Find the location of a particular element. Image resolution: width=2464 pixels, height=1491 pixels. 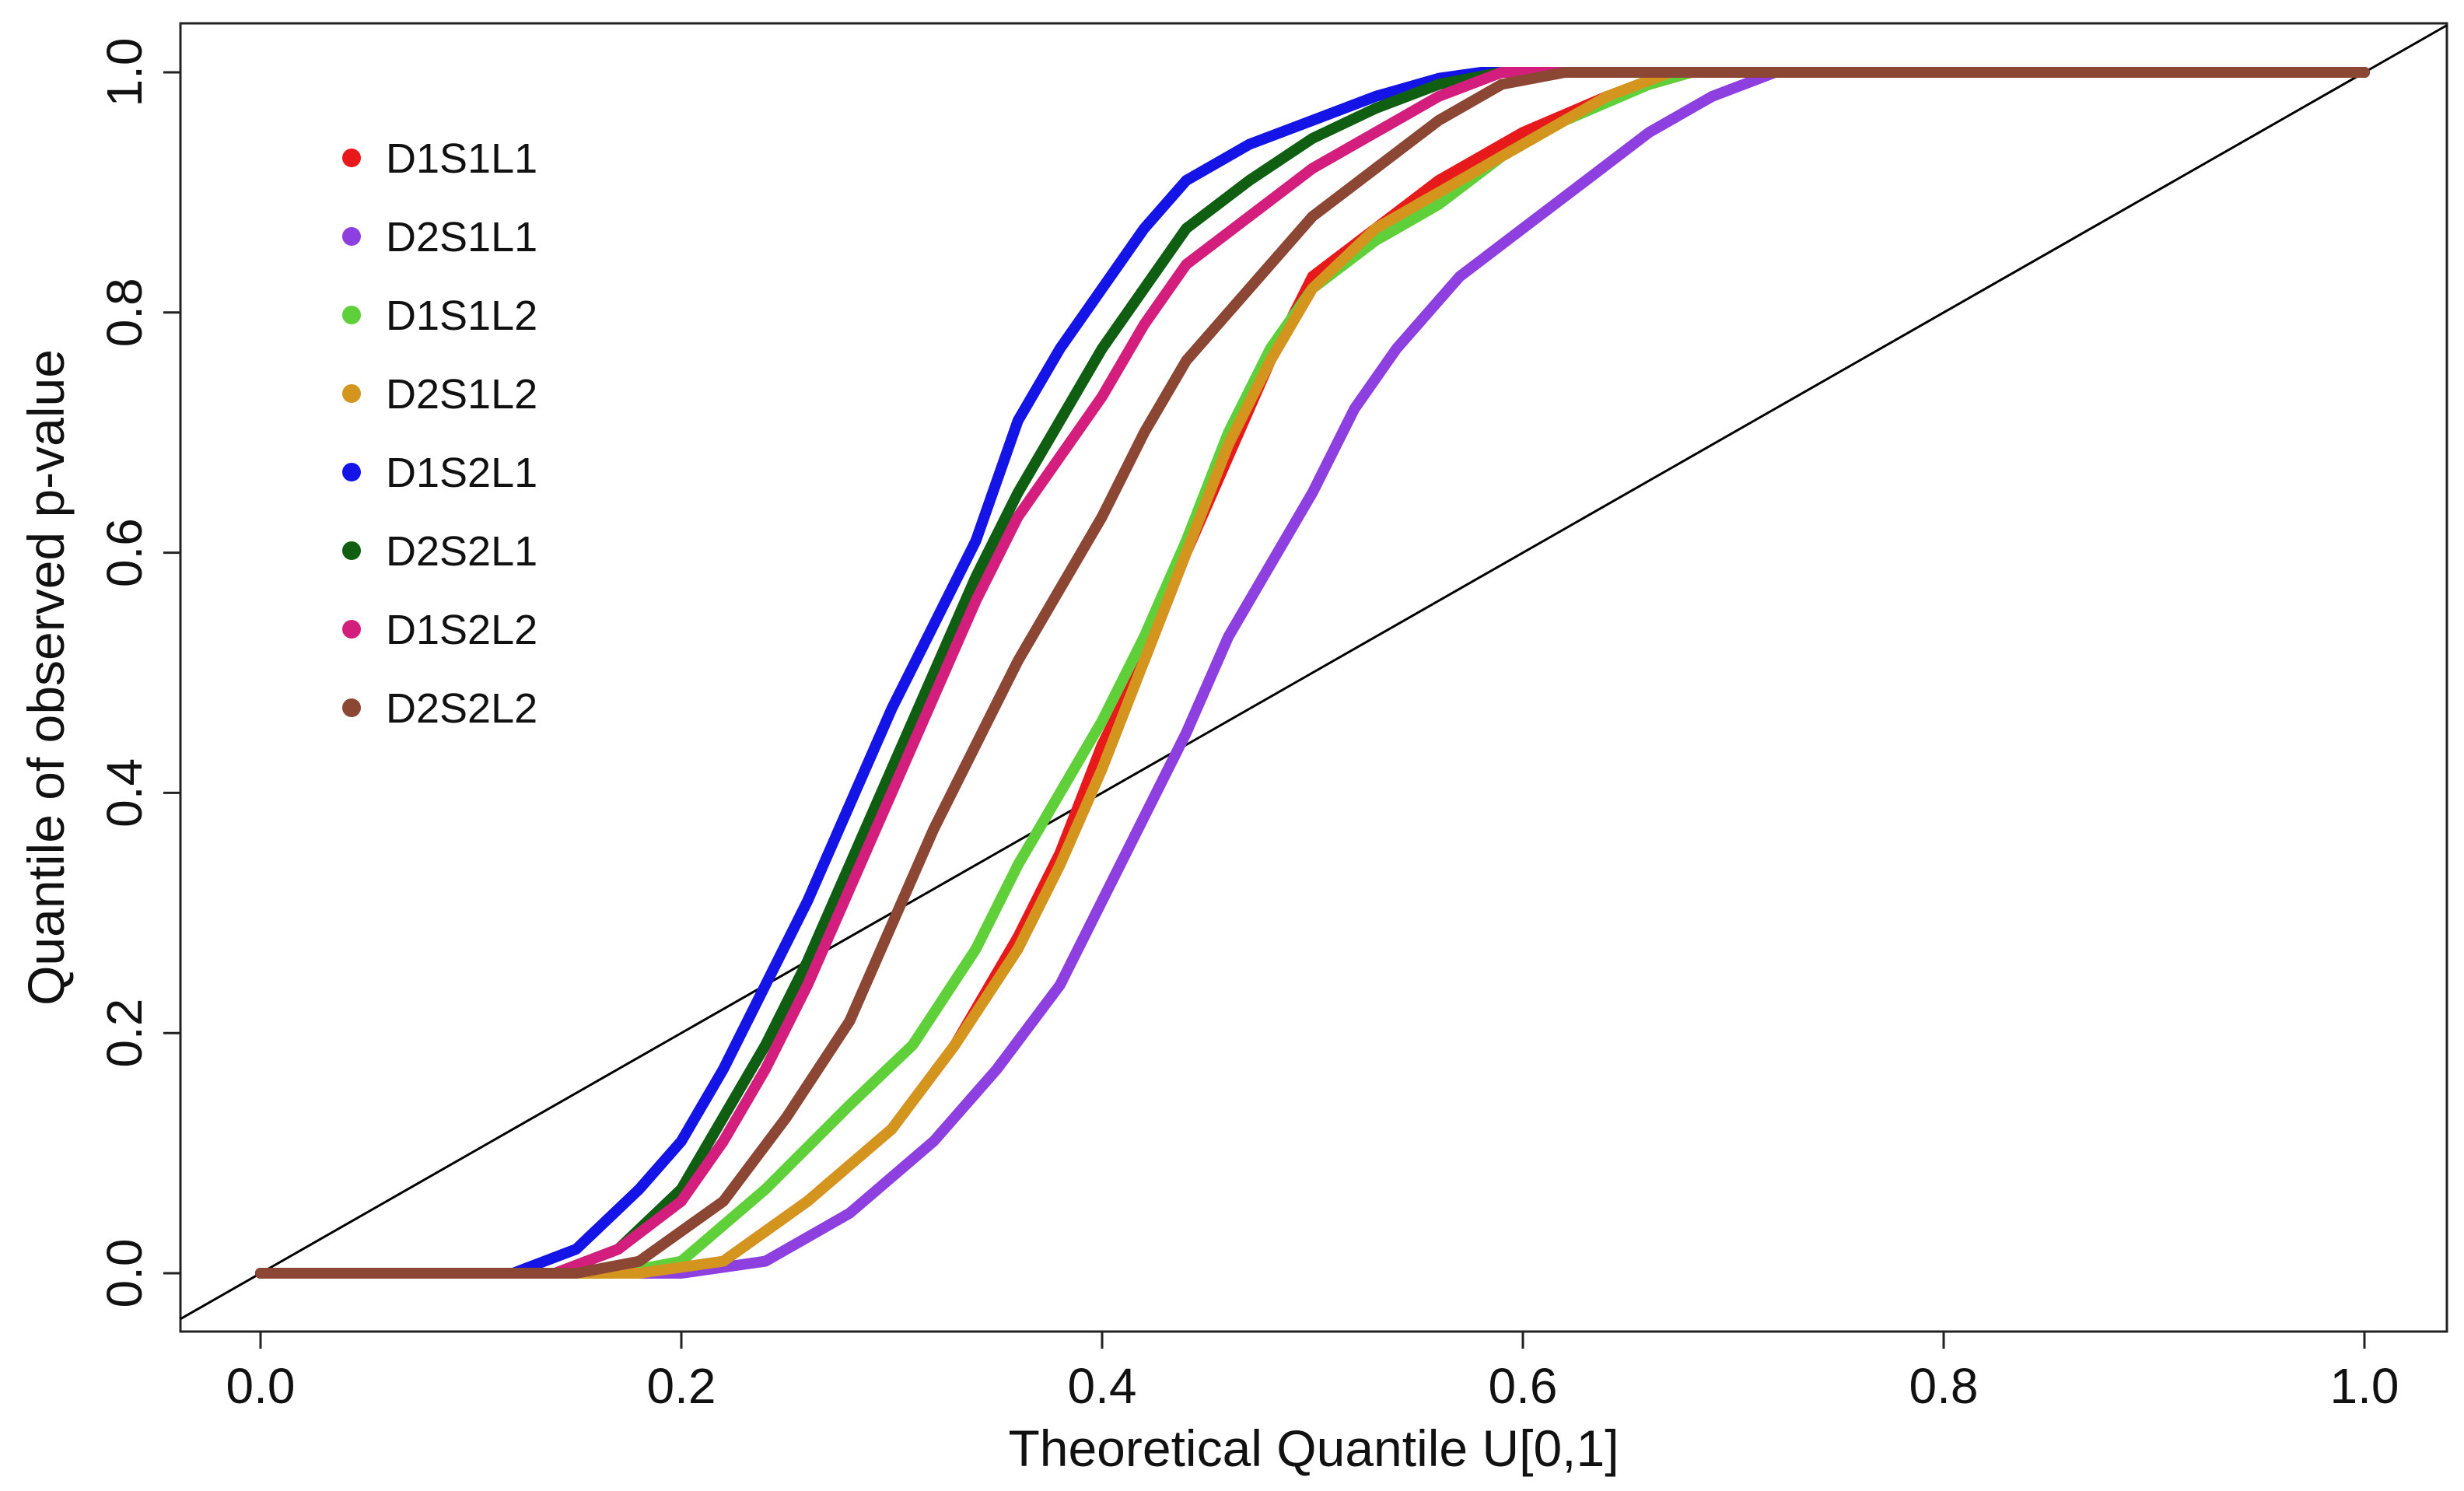

legend-label-d2s2l2: D2S2L2 is located at coordinates (462, 708).